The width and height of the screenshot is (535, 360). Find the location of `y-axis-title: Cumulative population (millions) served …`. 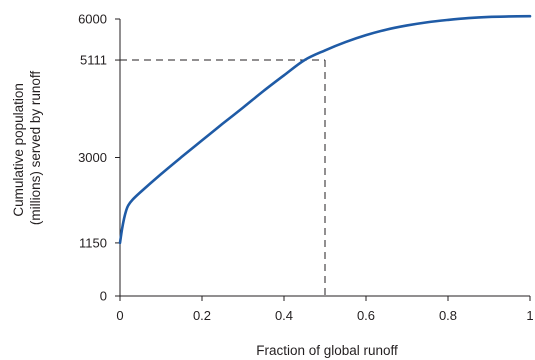

y-axis-title: Cumulative population (millions) served … is located at coordinates (27, 148).